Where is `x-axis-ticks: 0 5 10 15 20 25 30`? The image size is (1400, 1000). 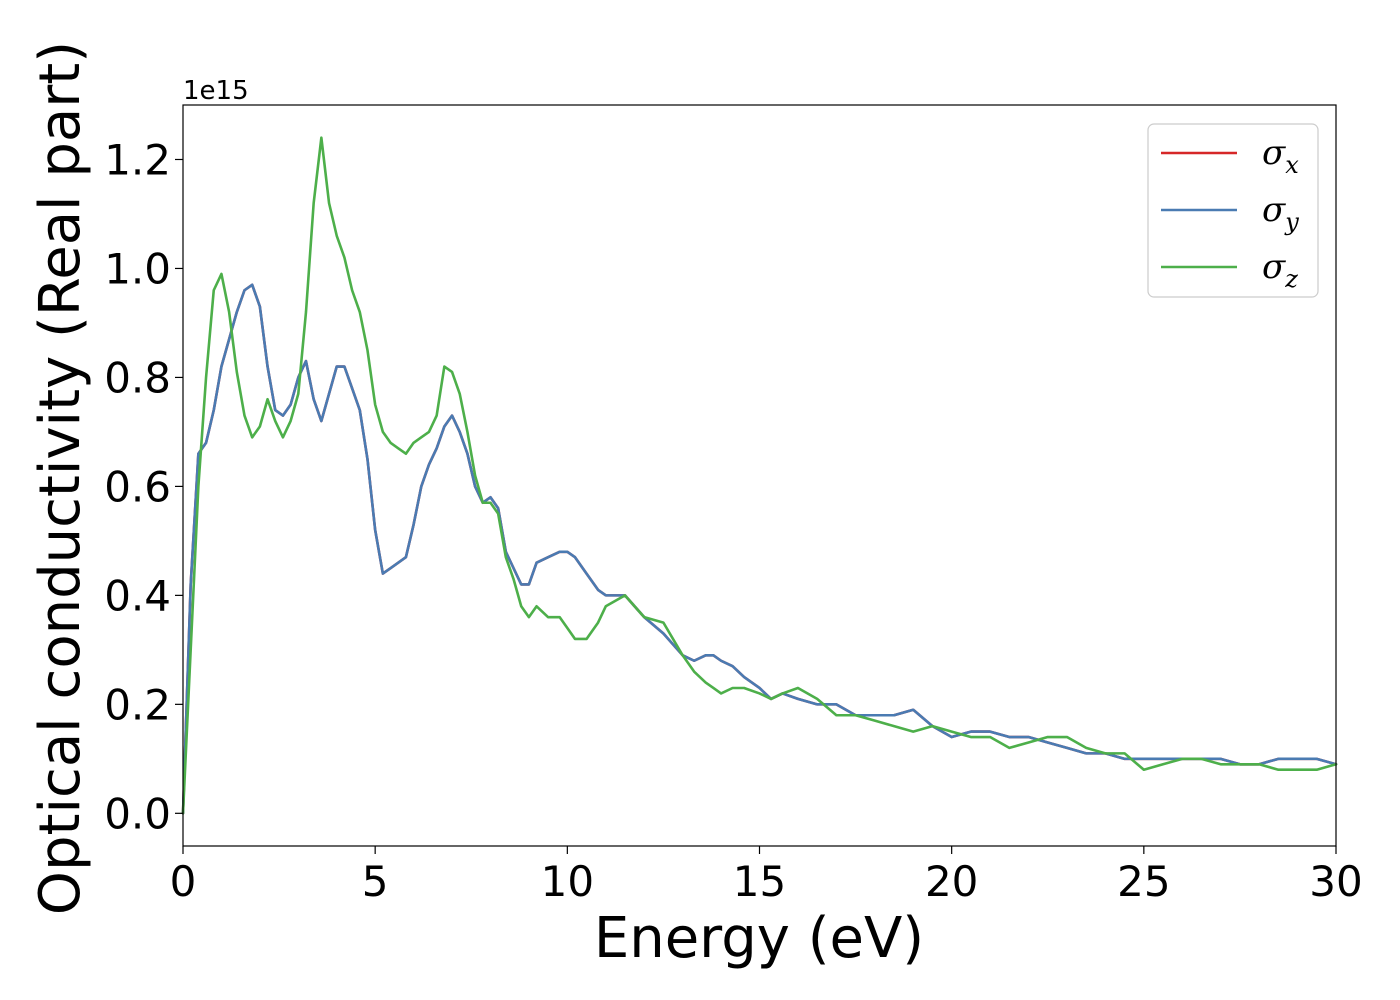 x-axis-ticks: 0 5 10 15 20 25 30 is located at coordinates (766, 876).